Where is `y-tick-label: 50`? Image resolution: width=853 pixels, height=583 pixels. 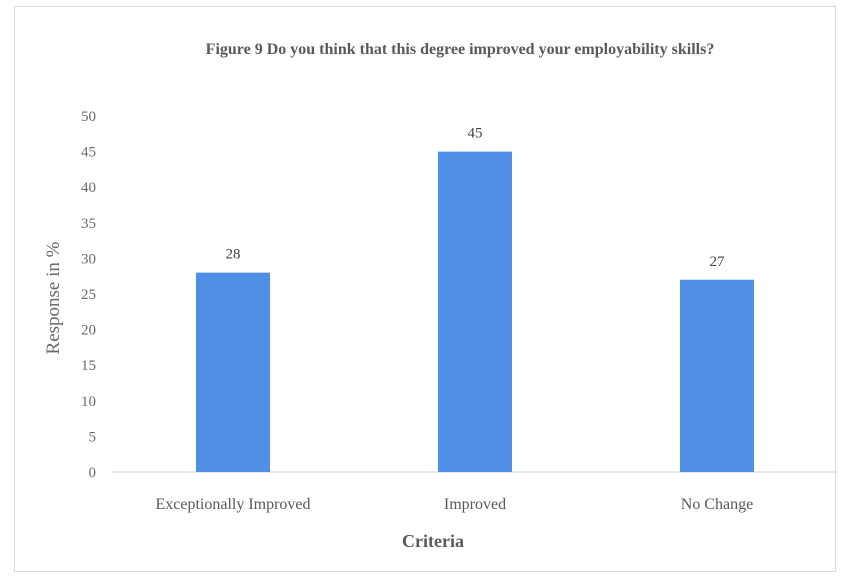
y-tick-label: 50 is located at coordinates (88, 117).